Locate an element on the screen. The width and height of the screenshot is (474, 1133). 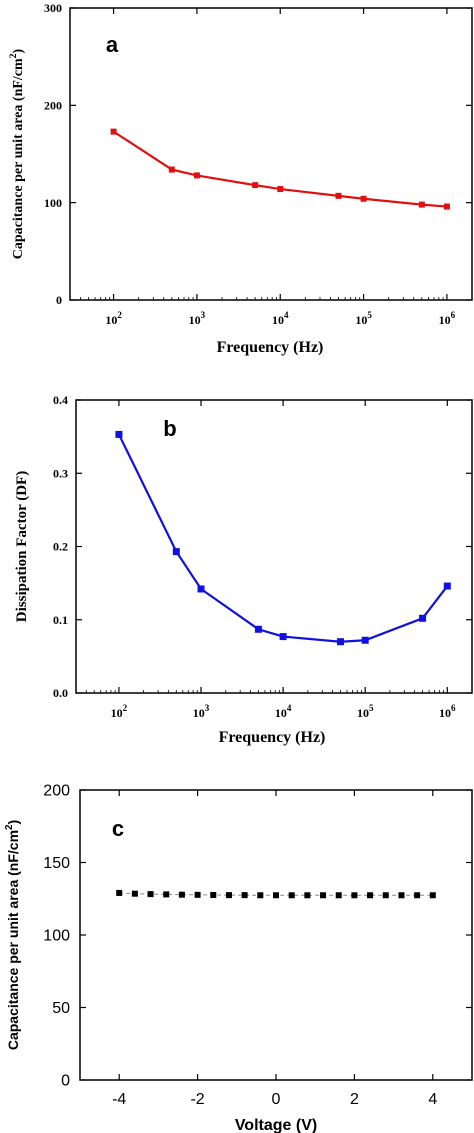
y-tick-label: 0.4 is located at coordinates (60, 400).